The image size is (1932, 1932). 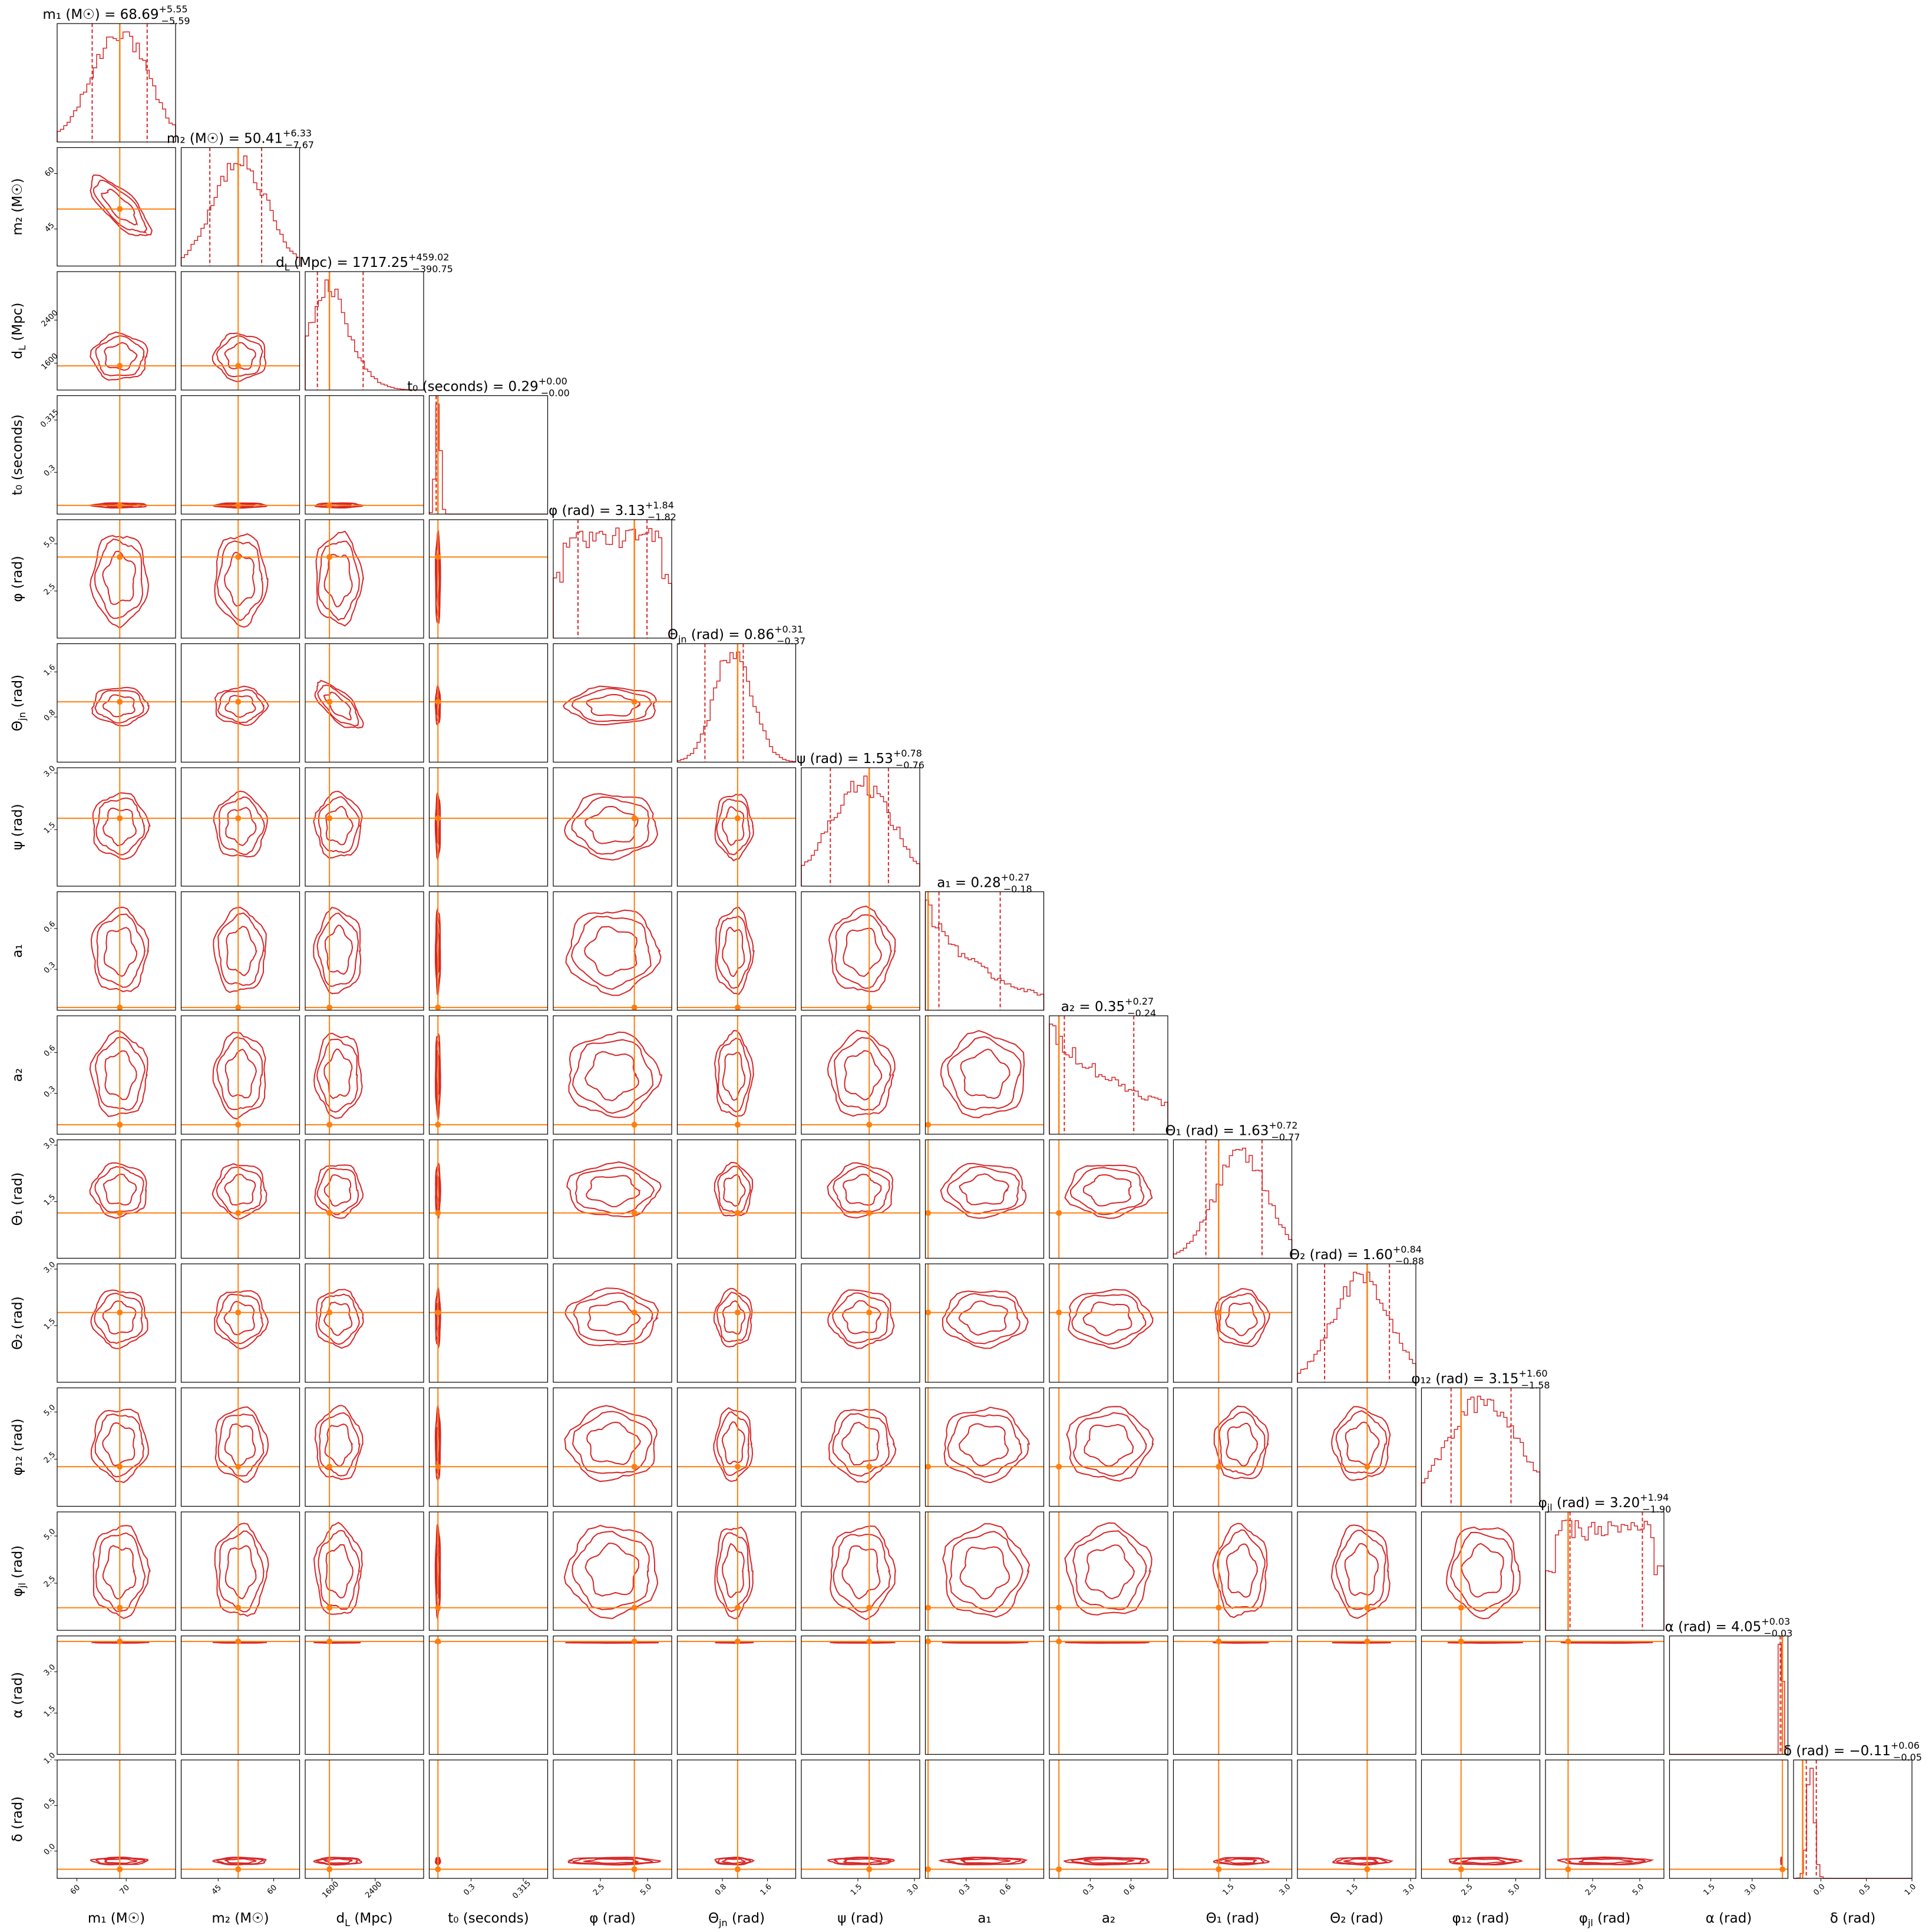 I want to click on y-axis-label: Θ₁ (rad), so click(x=17, y=1199).